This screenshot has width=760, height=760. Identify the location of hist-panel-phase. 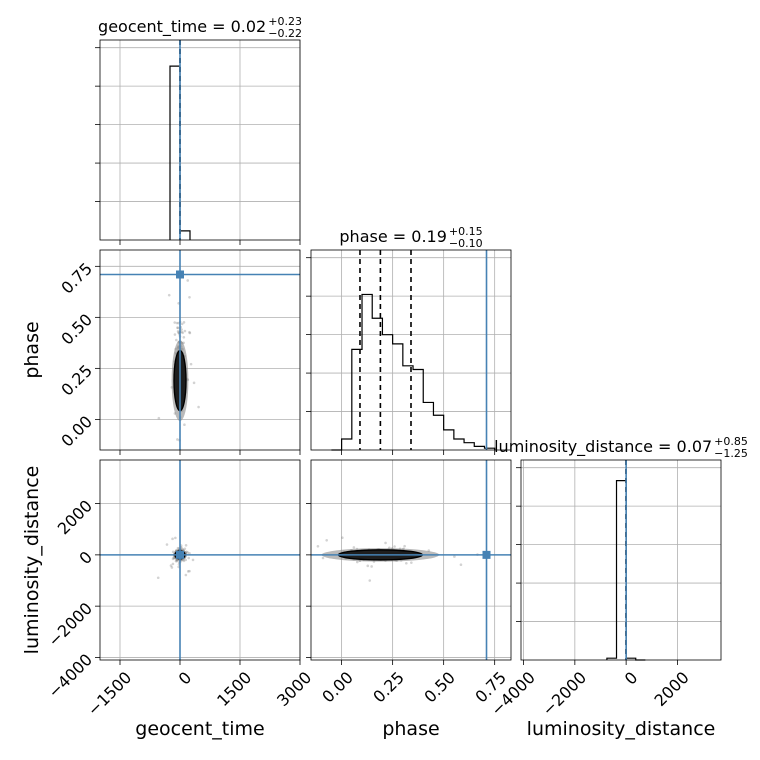
(409, 352).